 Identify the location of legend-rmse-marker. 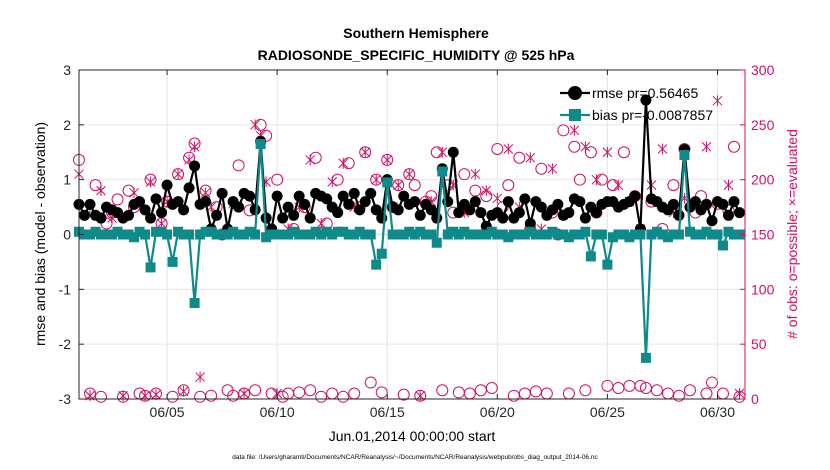
(575, 93).